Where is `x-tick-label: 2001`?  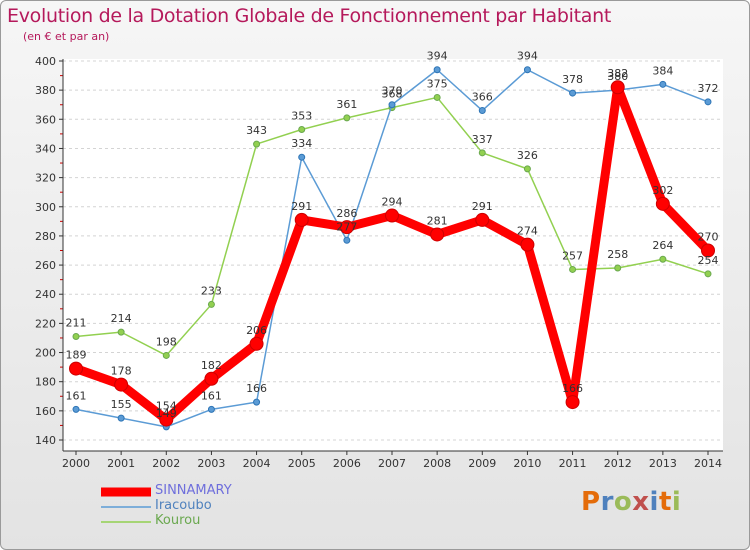
x-tick-label: 2001 is located at coordinates (121, 463).